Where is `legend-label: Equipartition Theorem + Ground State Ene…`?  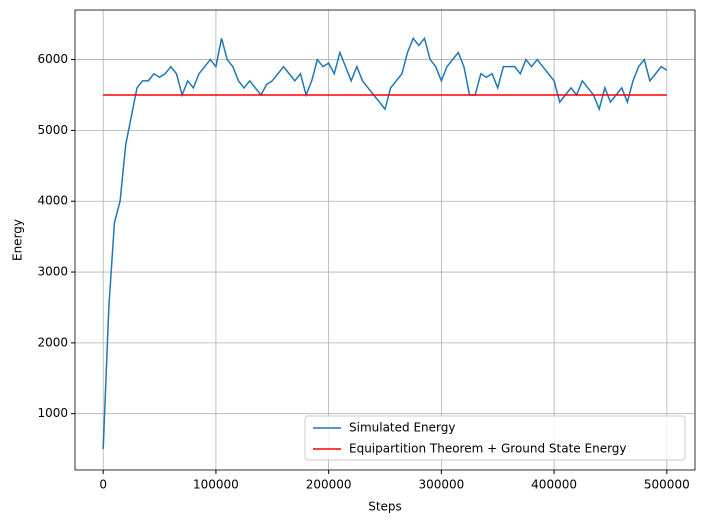 legend-label: Equipartition Theorem + Ground State Ene… is located at coordinates (488, 449).